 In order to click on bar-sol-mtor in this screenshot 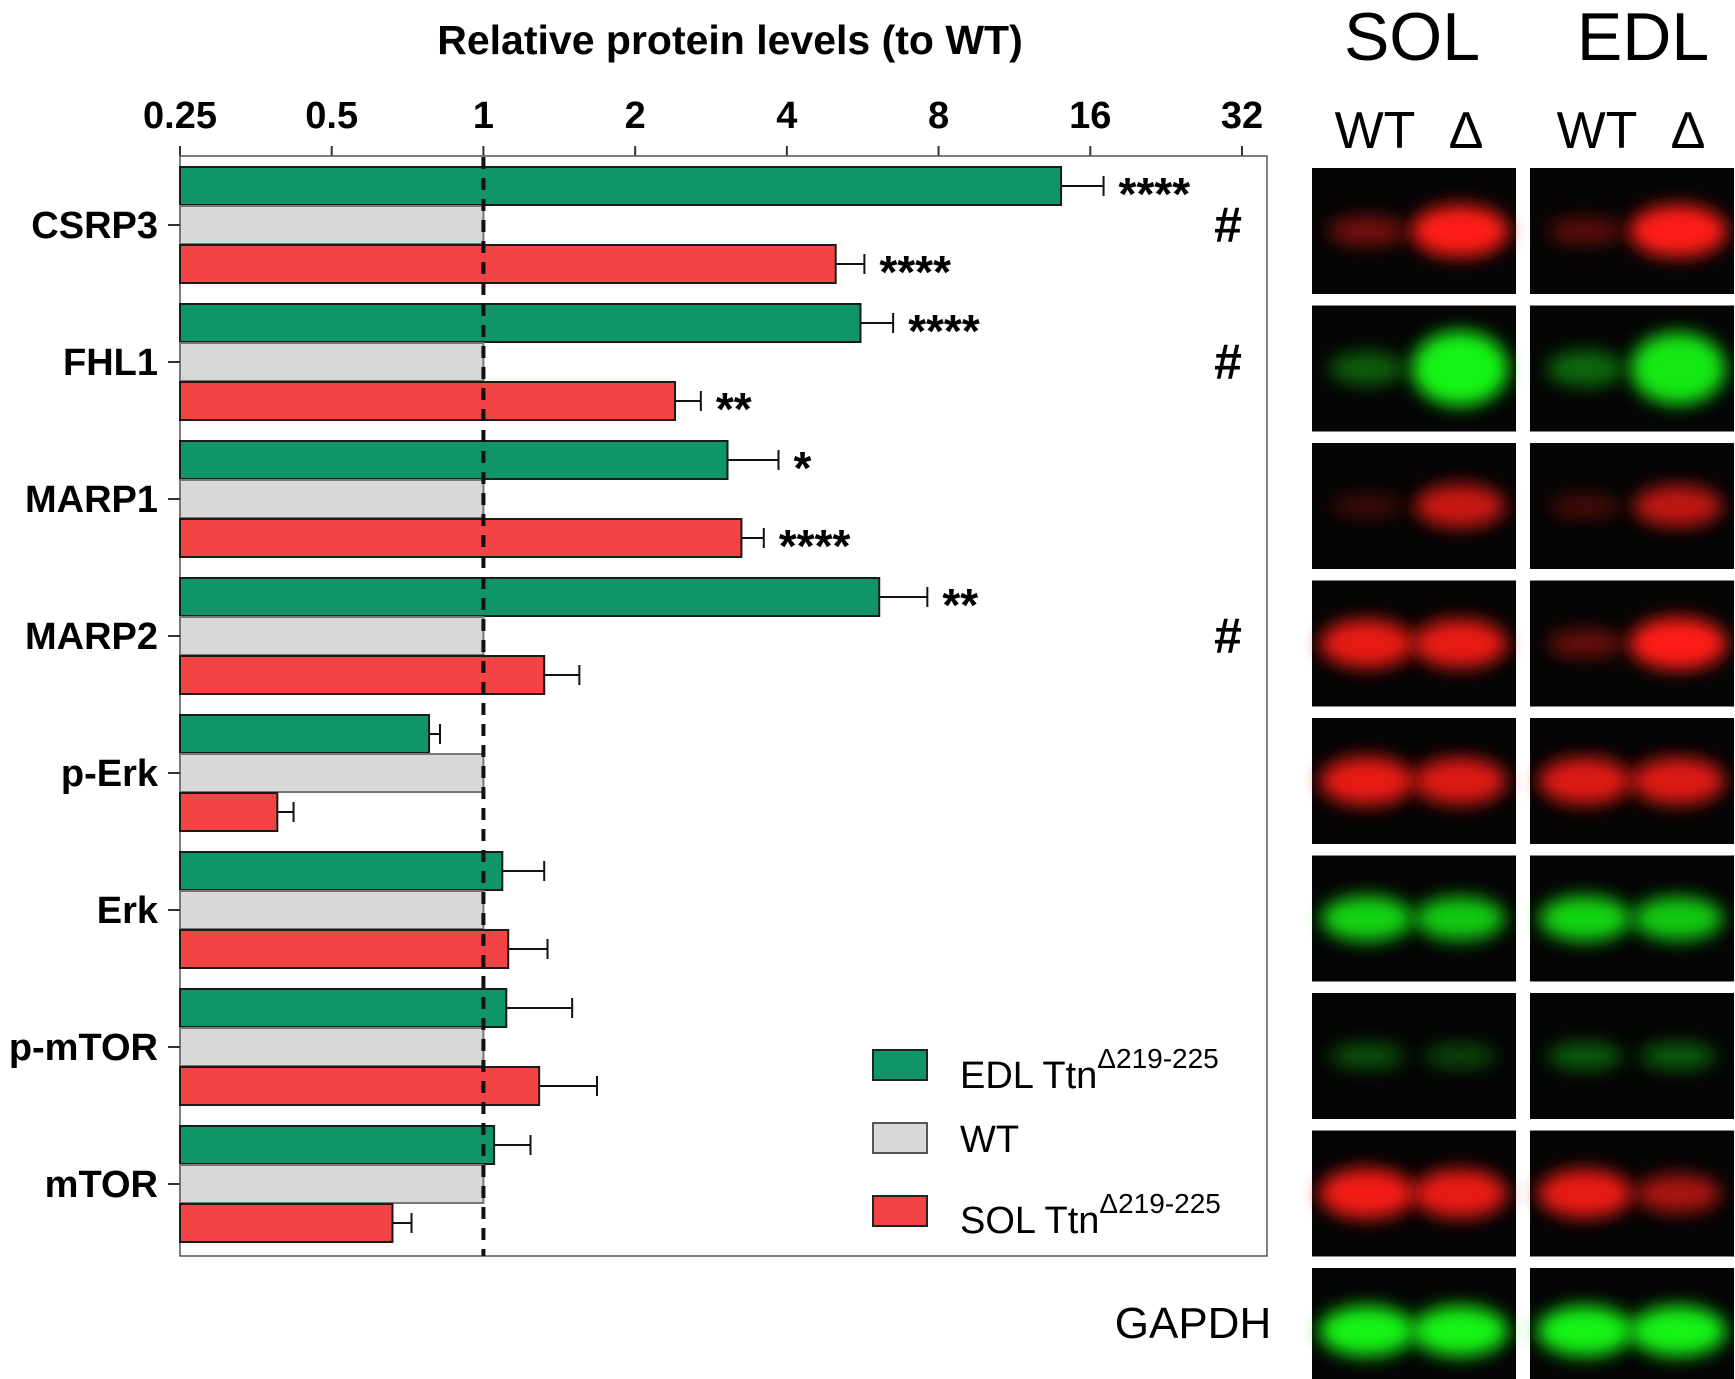, I will do `click(286, 1223)`.